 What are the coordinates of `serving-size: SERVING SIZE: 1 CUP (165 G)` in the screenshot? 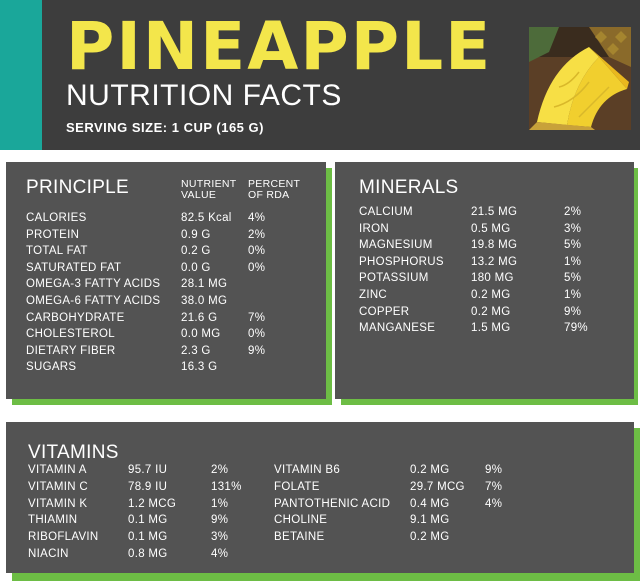 It's located at (165, 127).